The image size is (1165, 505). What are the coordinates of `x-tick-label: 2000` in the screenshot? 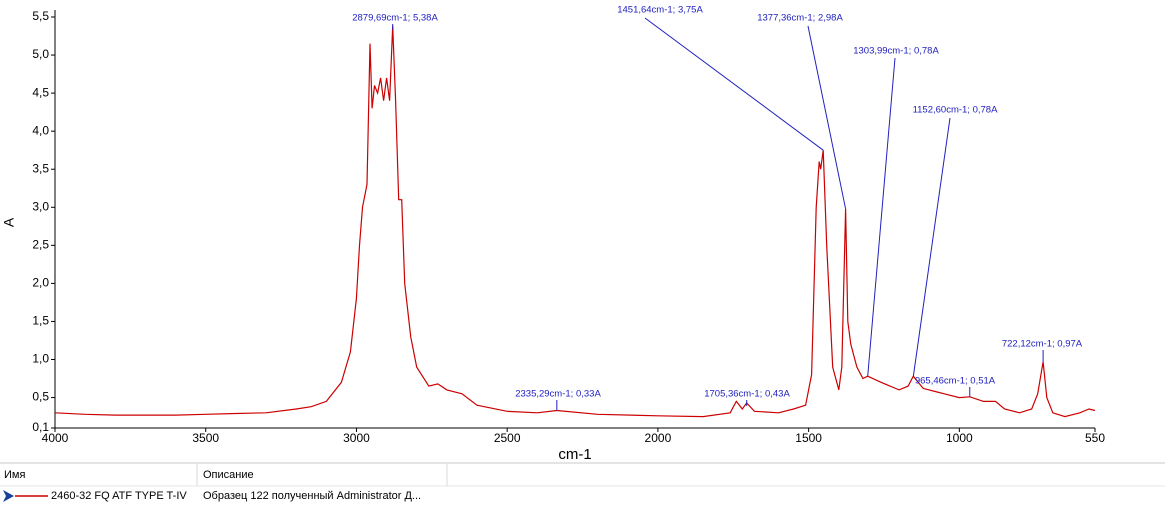 It's located at (658, 438).